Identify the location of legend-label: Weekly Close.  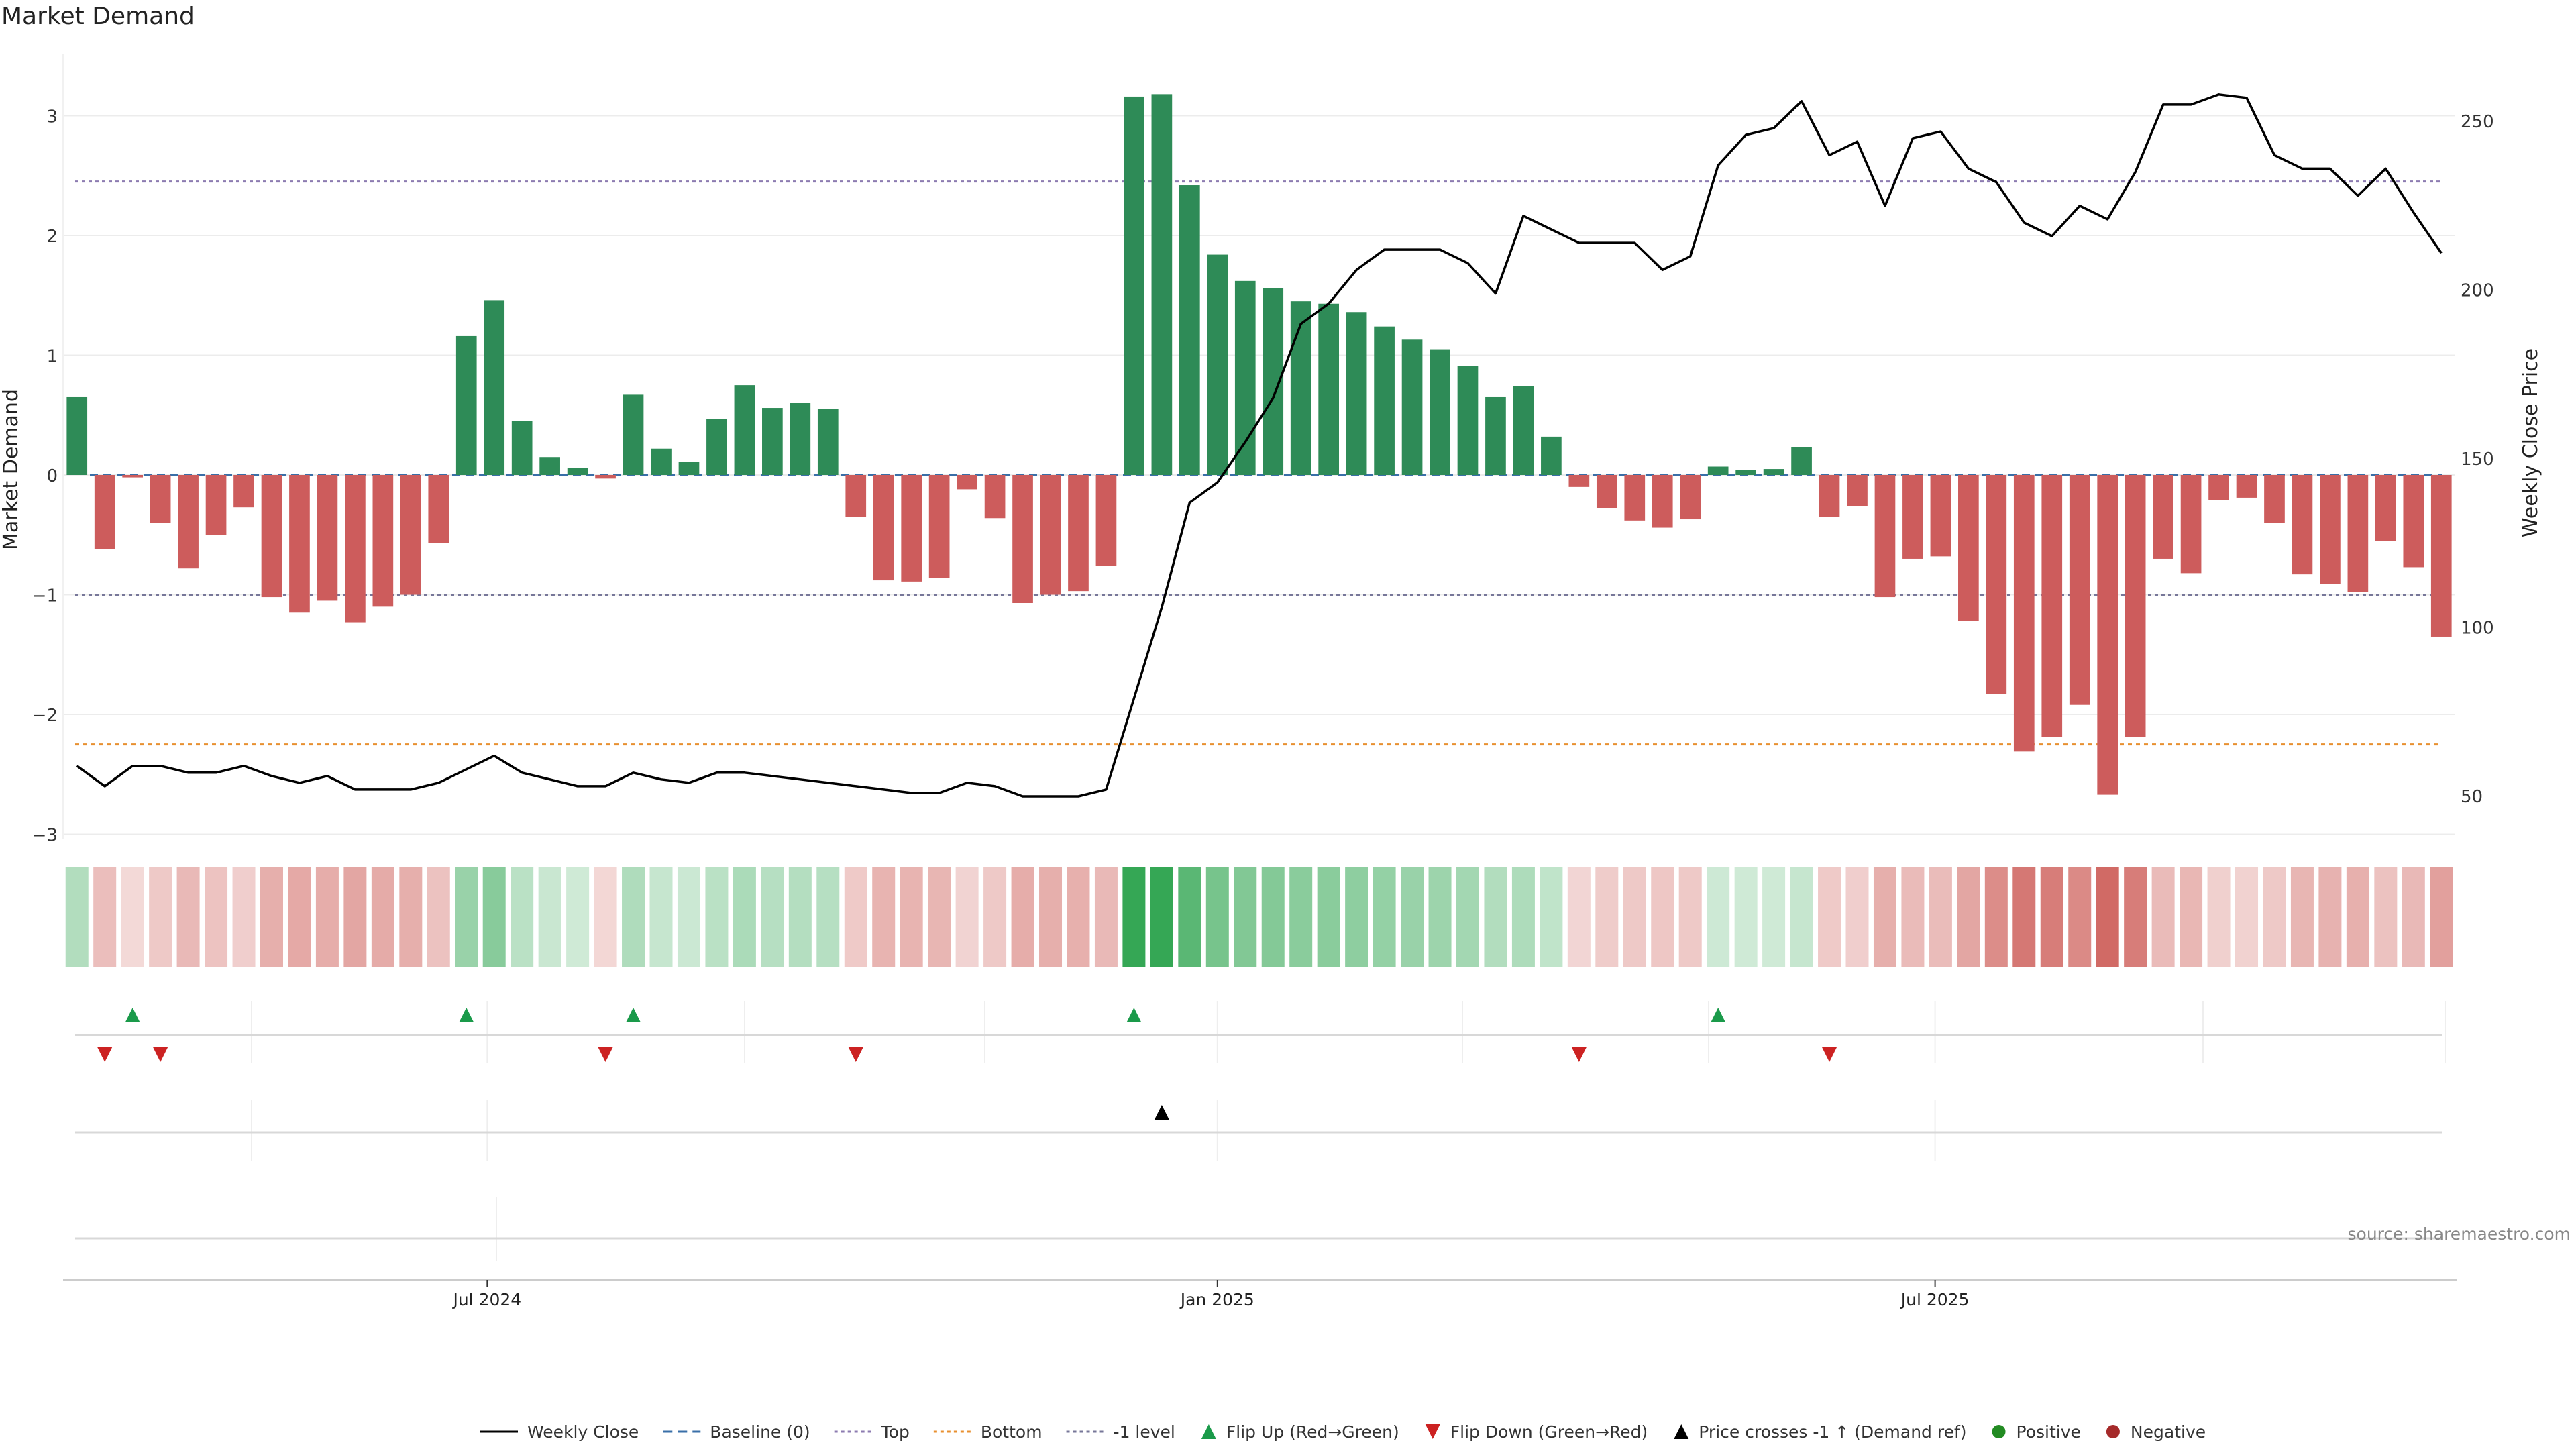
(583, 1432).